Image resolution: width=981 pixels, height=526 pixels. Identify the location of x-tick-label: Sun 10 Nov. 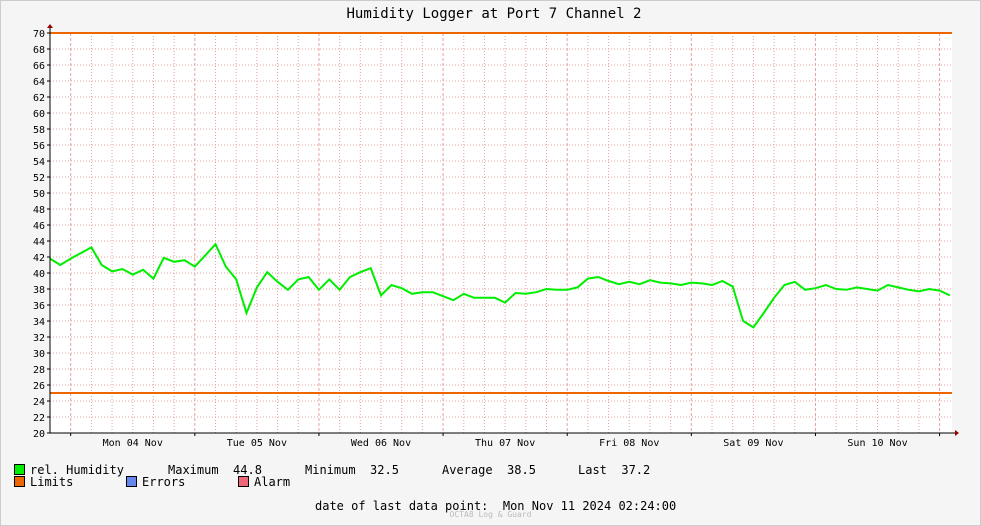
(877, 443).